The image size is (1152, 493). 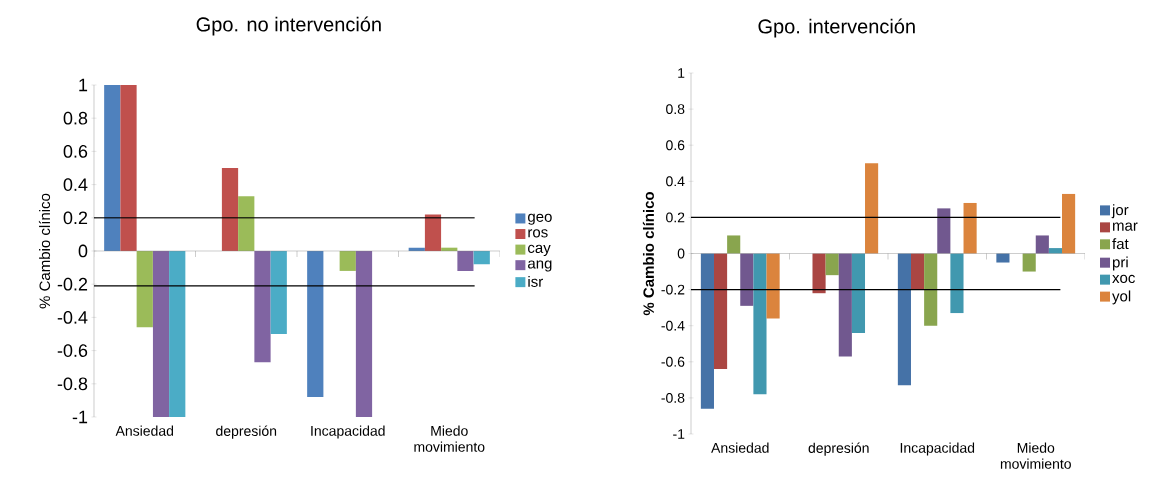 What do you see at coordinates (1125, 226) in the screenshot?
I see `legend-label: mar` at bounding box center [1125, 226].